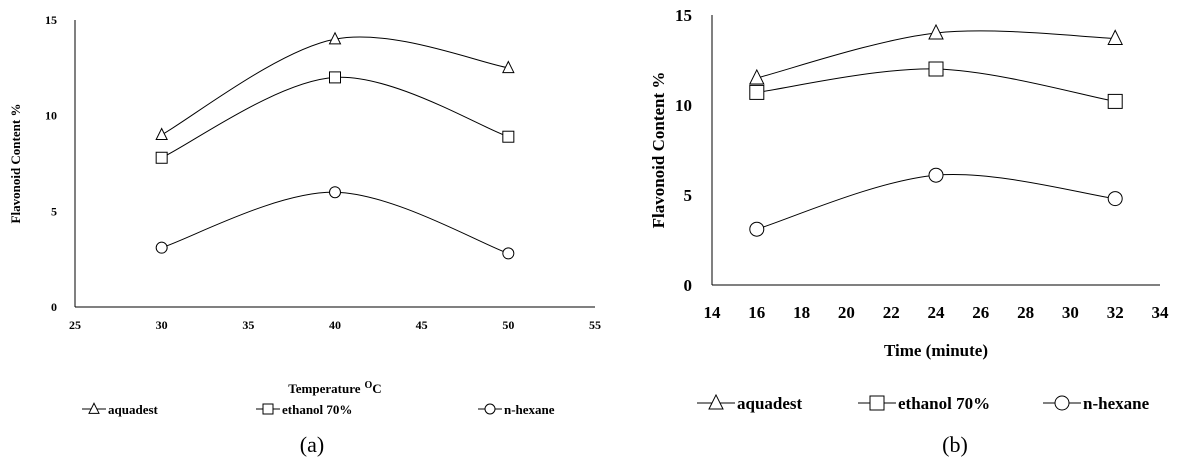  Describe the element at coordinates (1025, 312) in the screenshot. I see `x-tick-label: 28` at that location.